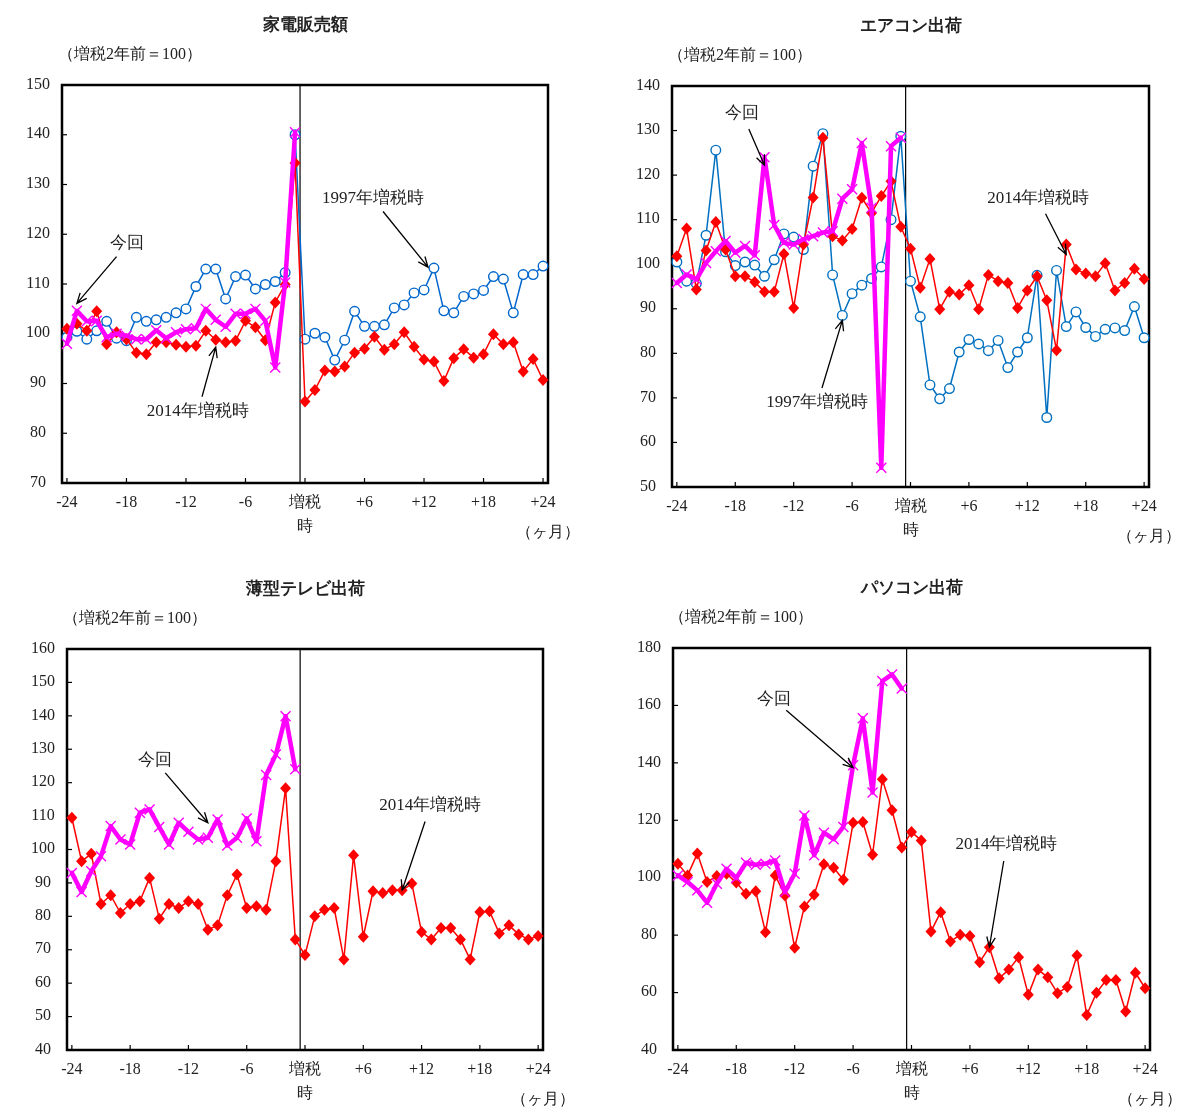 The height and width of the screenshot is (1111, 1186). I want to click on chart-title: パソコン出荷, so click(911, 587).